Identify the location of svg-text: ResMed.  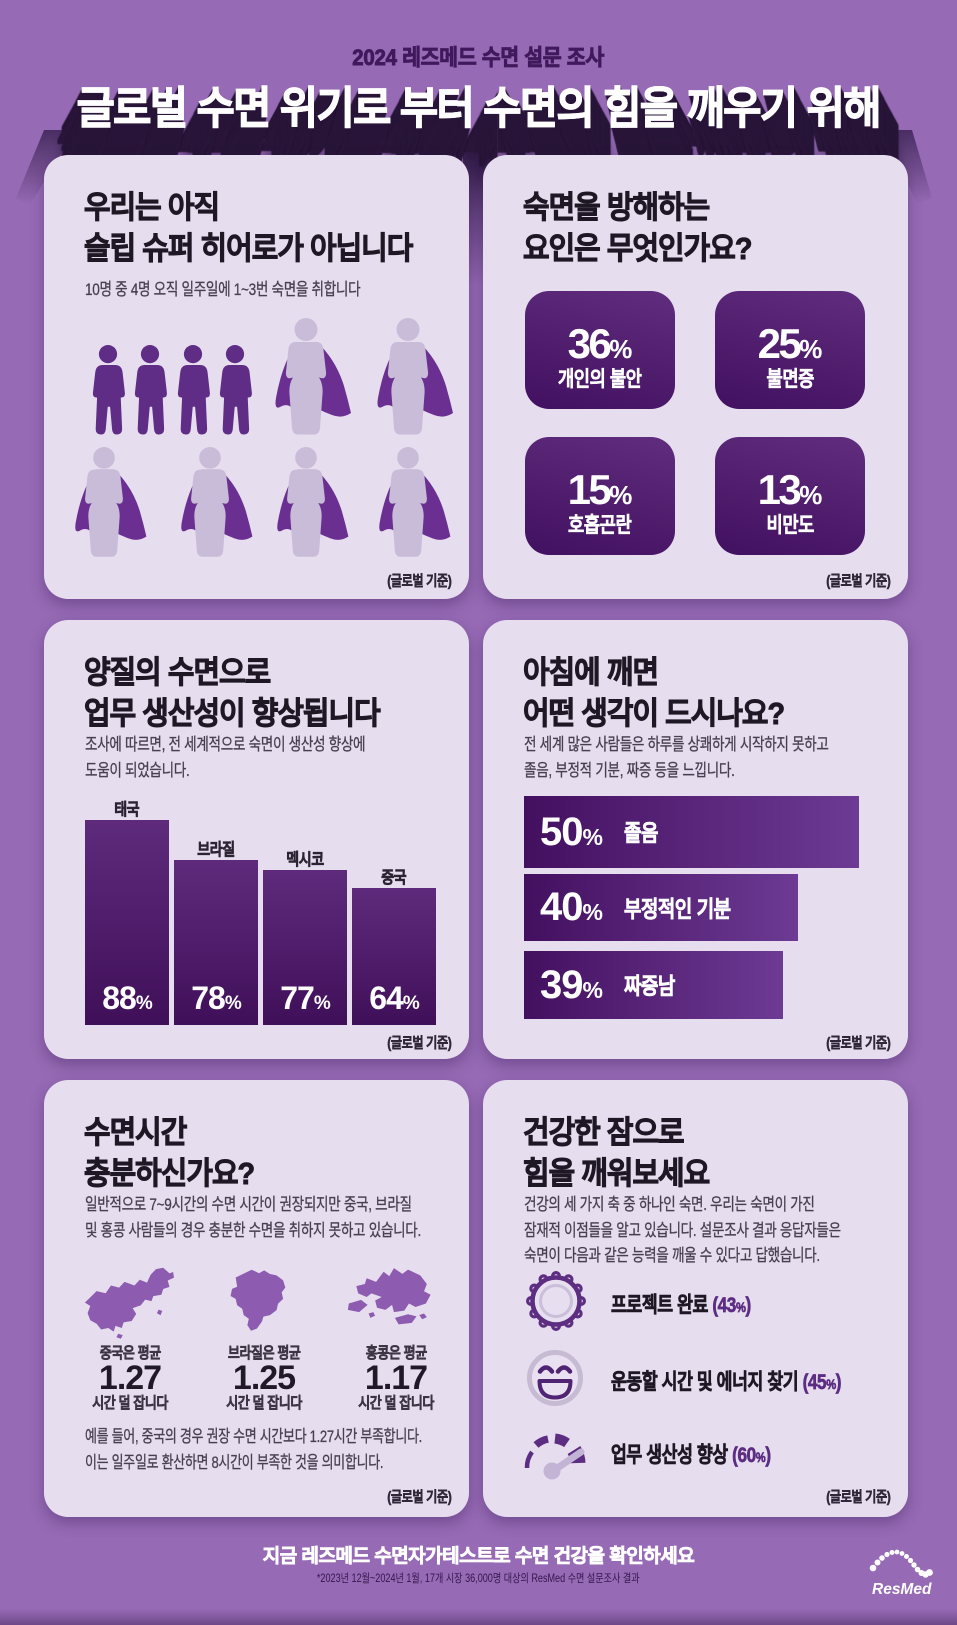
(902, 1589).